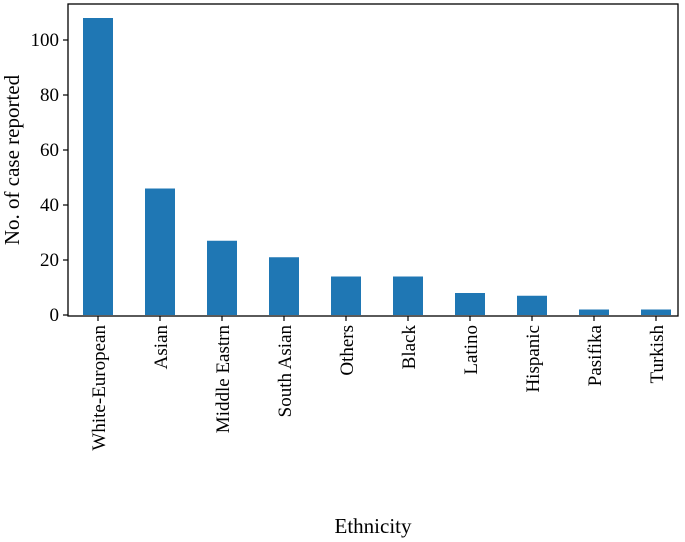 This screenshot has height=542, width=685. What do you see at coordinates (49, 95) in the screenshot?
I see `y-tick-label: 80` at bounding box center [49, 95].